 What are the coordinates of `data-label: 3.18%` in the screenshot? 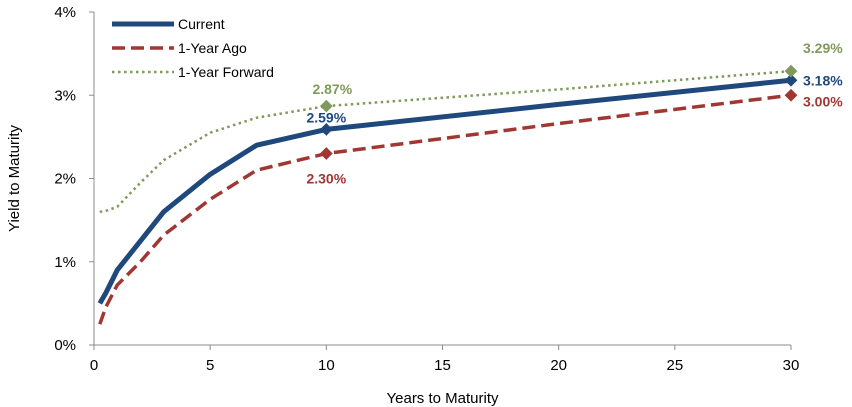 It's located at (823, 80).